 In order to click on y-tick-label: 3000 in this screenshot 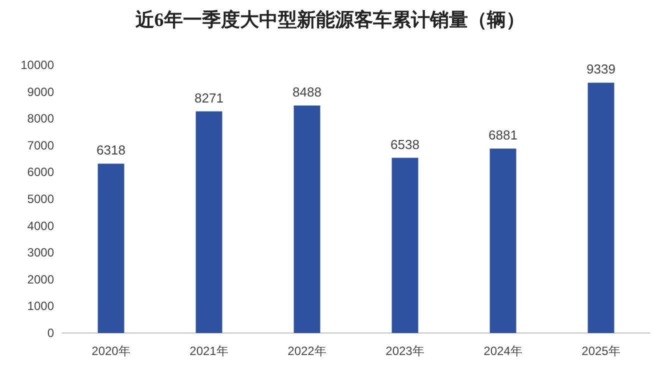, I will do `click(40, 253)`.